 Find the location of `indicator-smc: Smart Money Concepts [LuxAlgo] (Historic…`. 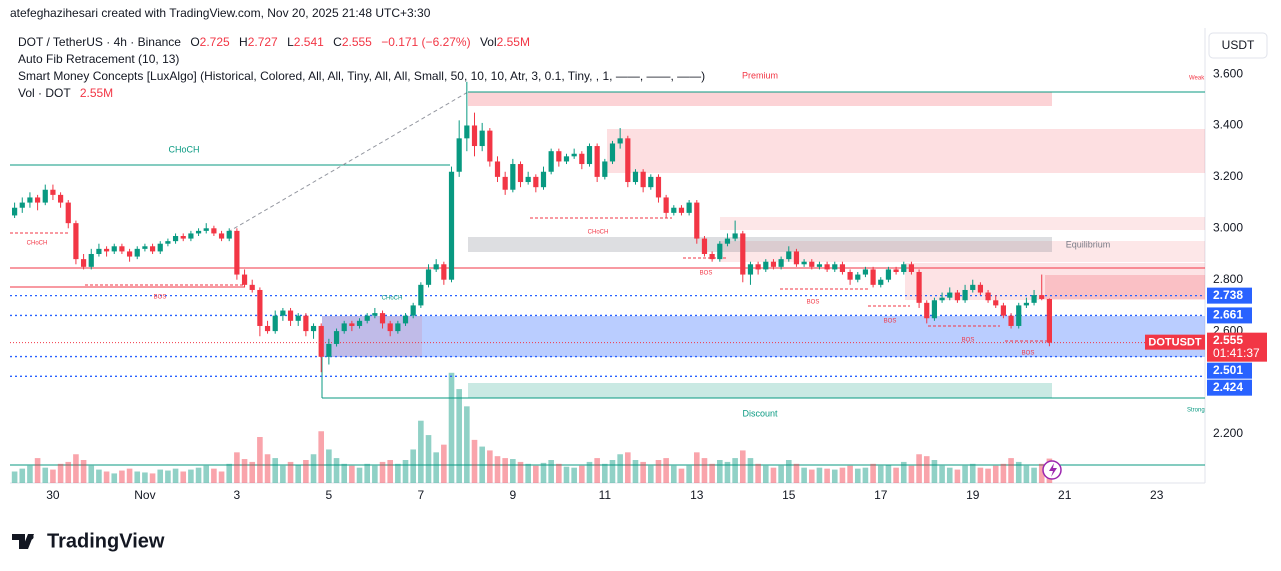

indicator-smc: Smart Money Concepts [LuxAlgo] (Historic… is located at coordinates (362, 76).